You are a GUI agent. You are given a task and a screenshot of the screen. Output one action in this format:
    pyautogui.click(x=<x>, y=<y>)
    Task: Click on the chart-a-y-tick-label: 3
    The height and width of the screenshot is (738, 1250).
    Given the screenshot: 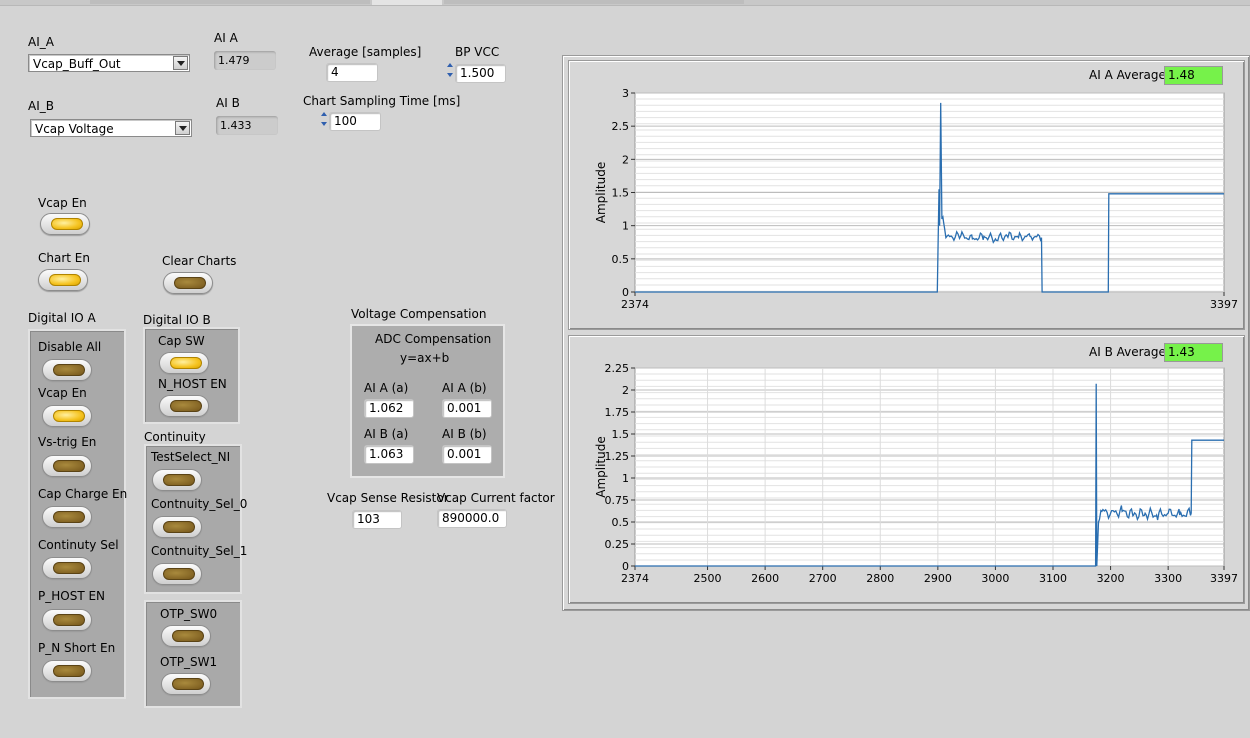 What is the action you would take?
    pyautogui.click(x=625, y=93)
    